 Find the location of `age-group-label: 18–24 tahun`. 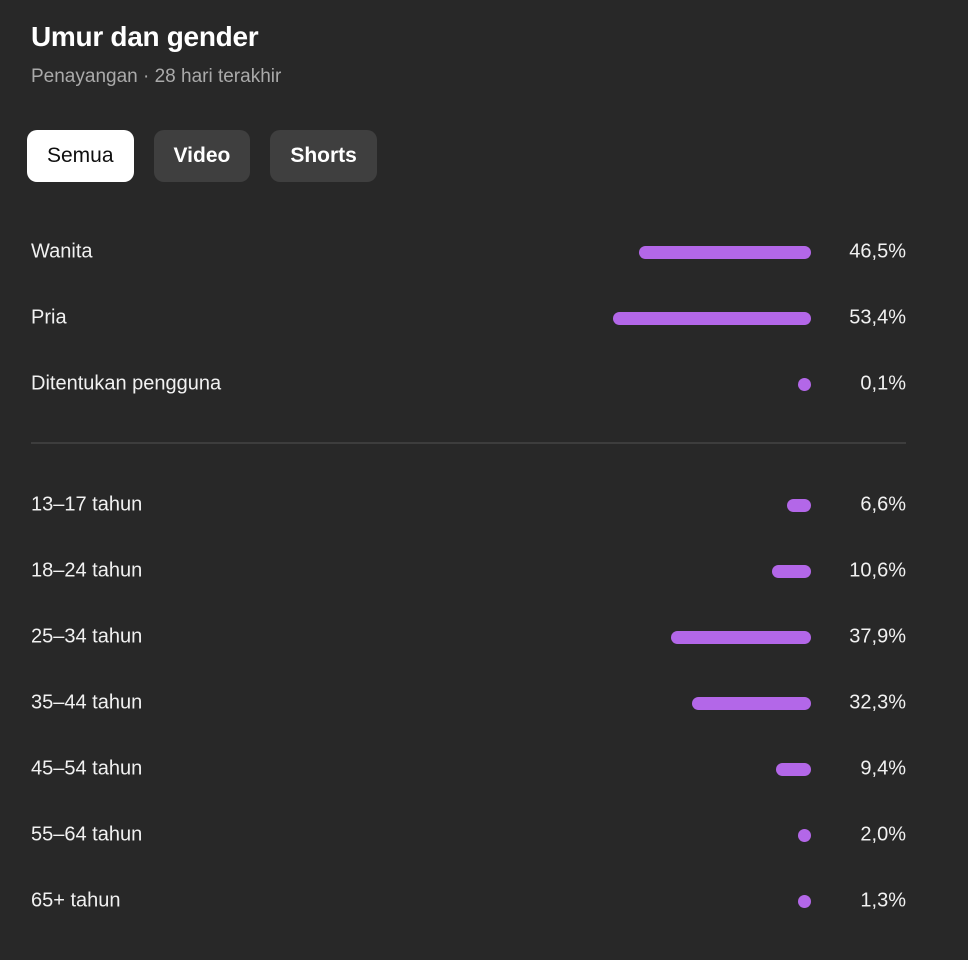

age-group-label: 18–24 tahun is located at coordinates (87, 570).